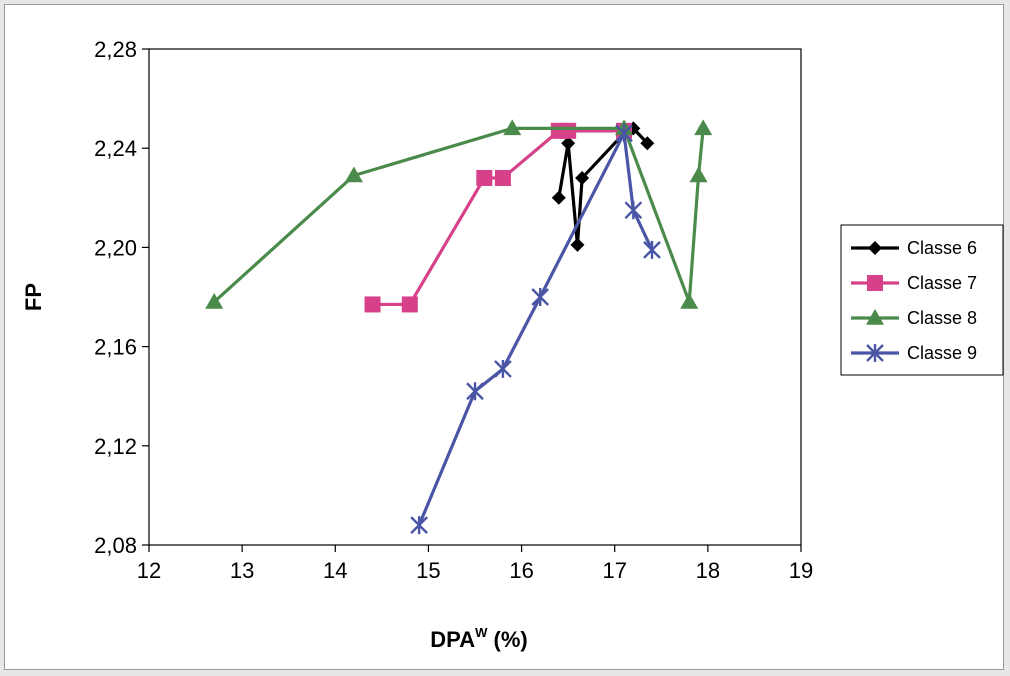 The image size is (1010, 676). Describe the element at coordinates (942, 318) in the screenshot. I see `legend-label-classe-8: Classe 8` at that location.